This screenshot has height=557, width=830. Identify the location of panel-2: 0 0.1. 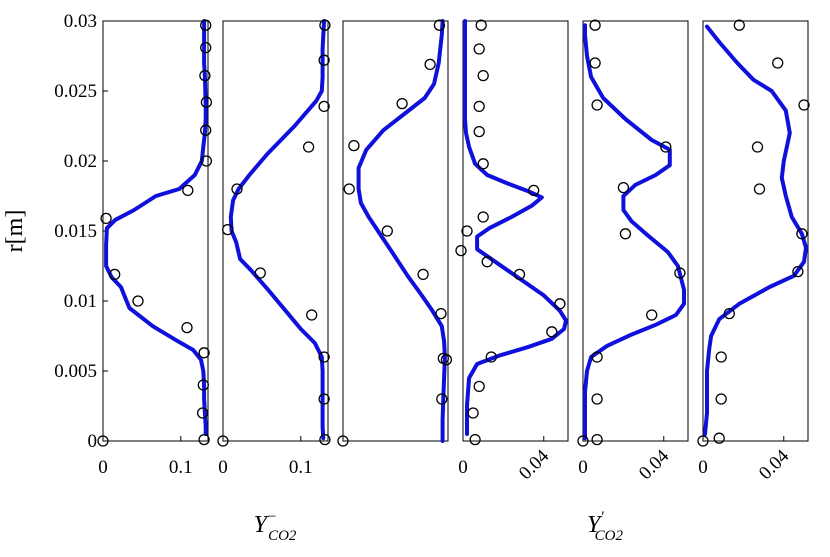
(274, 248).